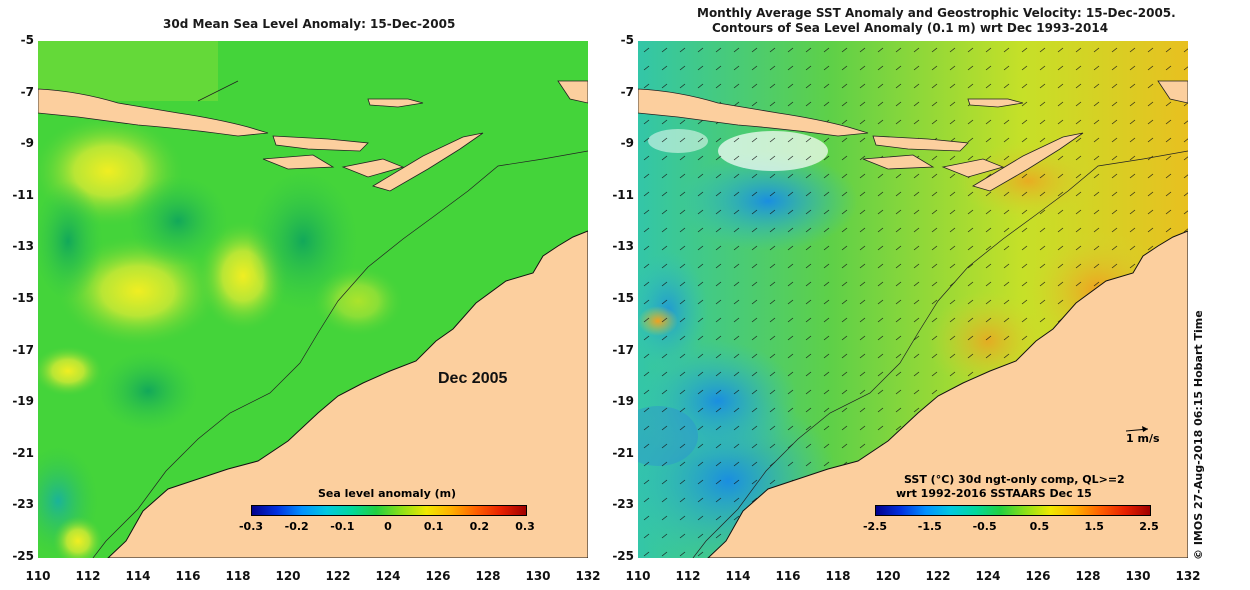  Describe the element at coordinates (1094, 526) in the screenshot. I see `colorbar-tick-label: 1.5` at that location.